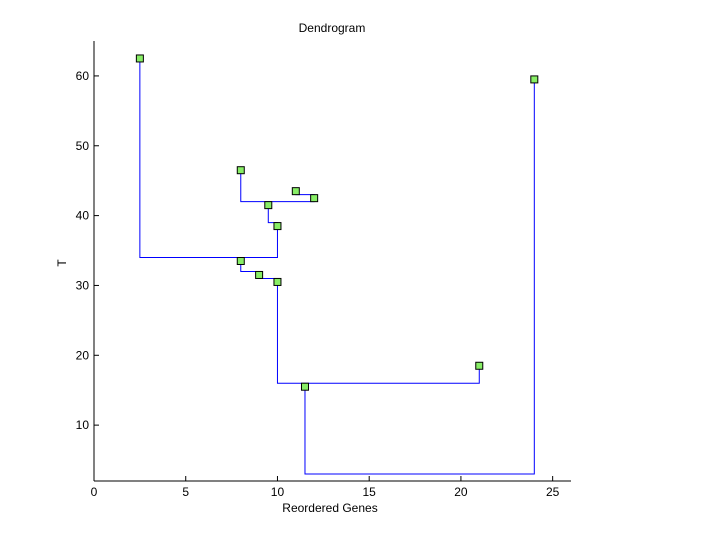 Image resolution: width=720 pixels, height=540 pixels. I want to click on x-tick-label: 20, so click(461, 492).